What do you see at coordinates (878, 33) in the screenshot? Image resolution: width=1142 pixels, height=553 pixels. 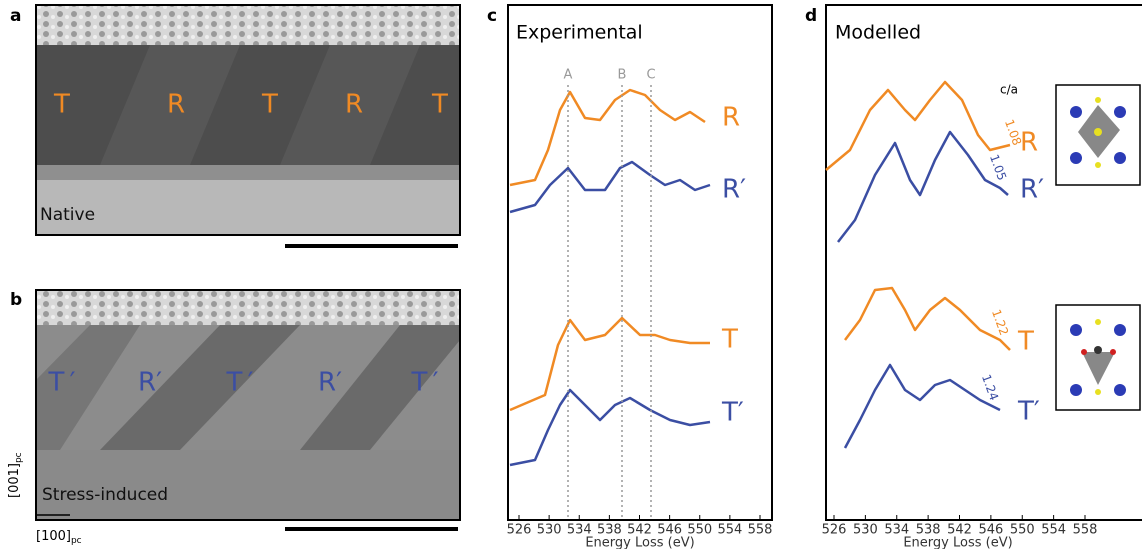 I see `plot-title: Modelled` at bounding box center [878, 33].